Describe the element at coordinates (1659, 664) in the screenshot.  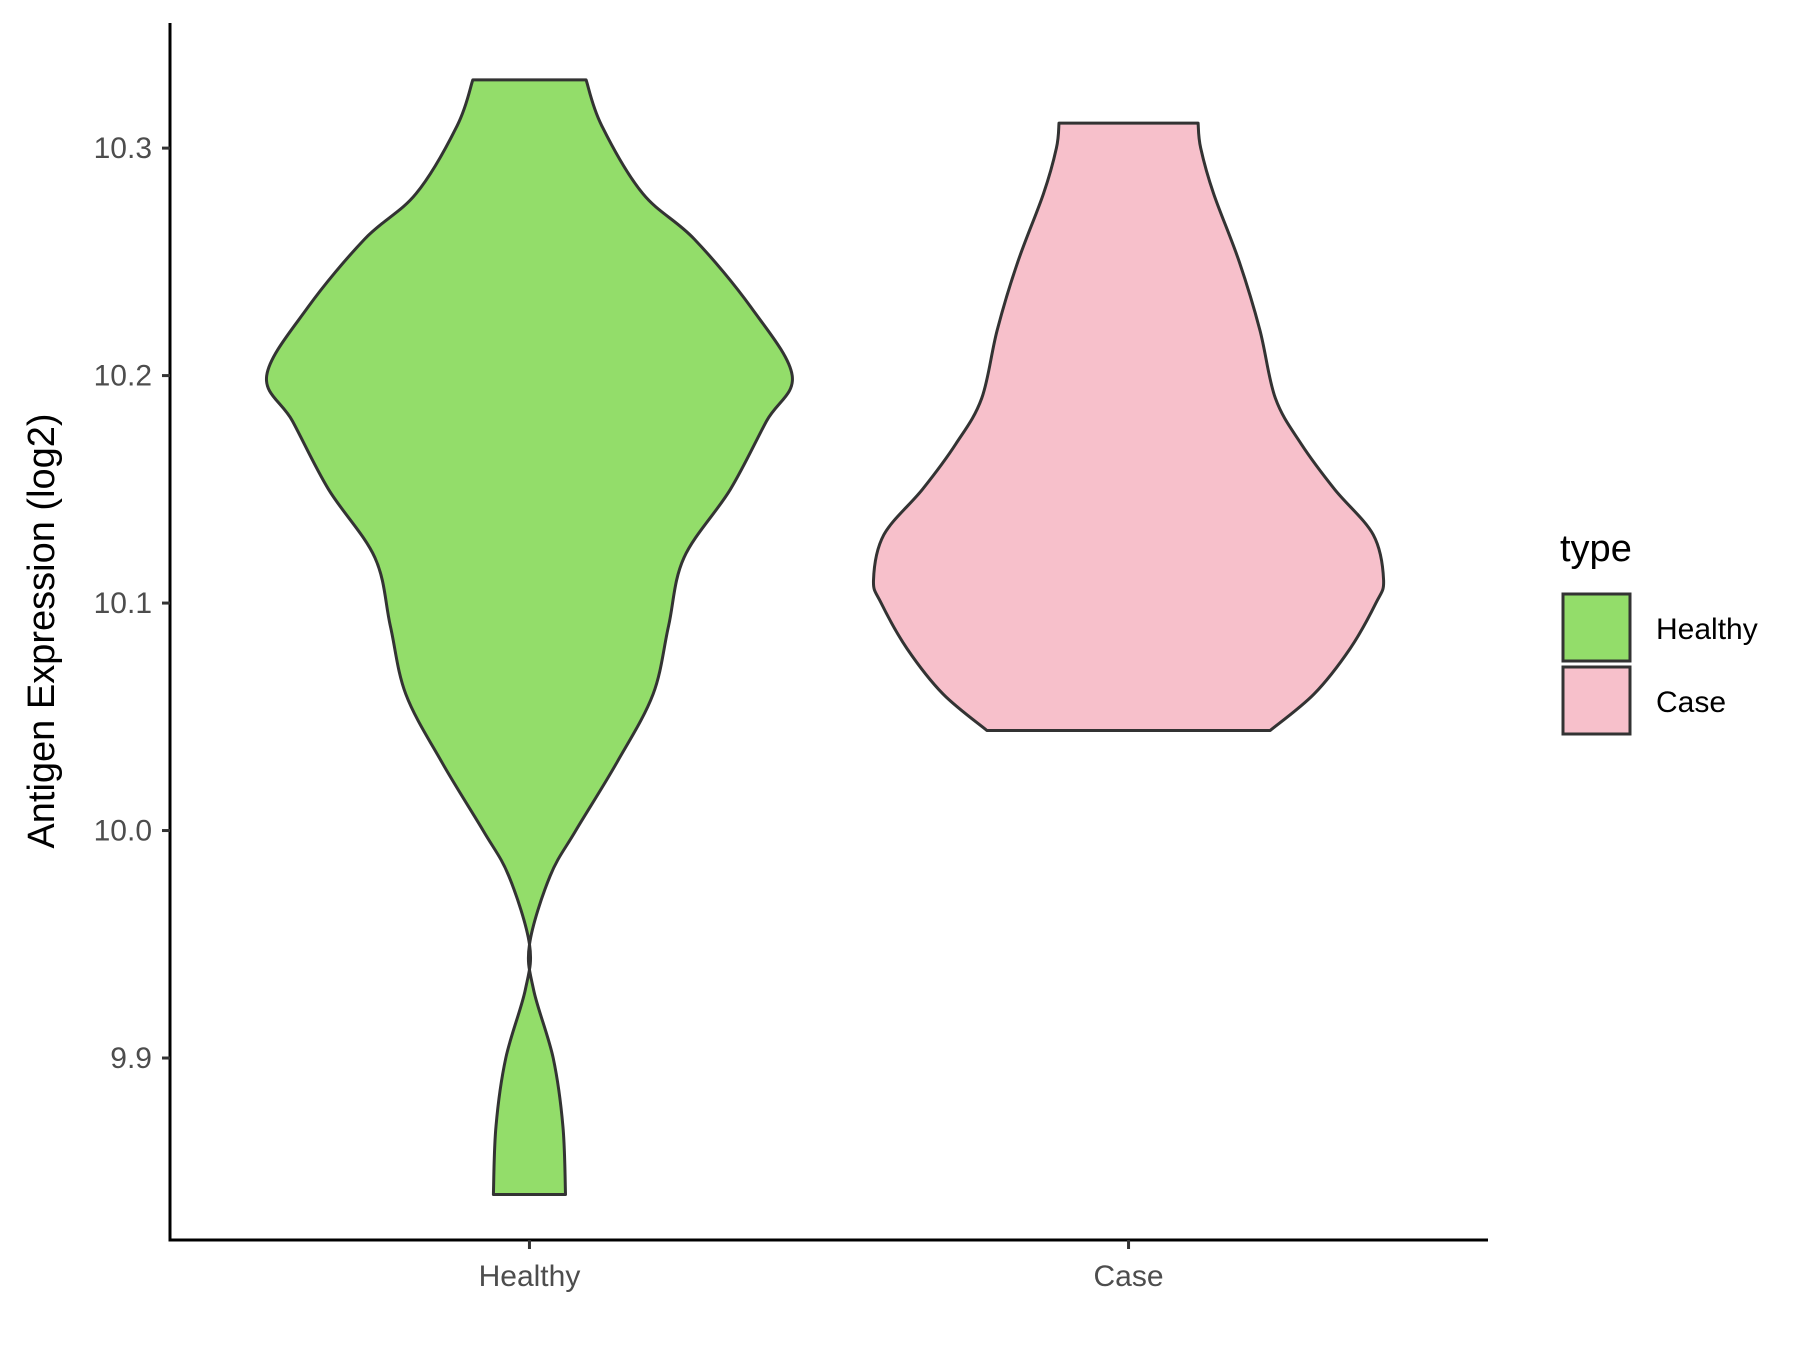
I see `legend-items: Healthy Case` at that location.